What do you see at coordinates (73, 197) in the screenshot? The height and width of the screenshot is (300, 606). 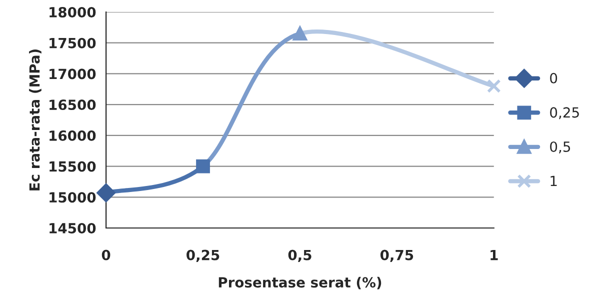 I see `y-tick-label: 15000` at bounding box center [73, 197].